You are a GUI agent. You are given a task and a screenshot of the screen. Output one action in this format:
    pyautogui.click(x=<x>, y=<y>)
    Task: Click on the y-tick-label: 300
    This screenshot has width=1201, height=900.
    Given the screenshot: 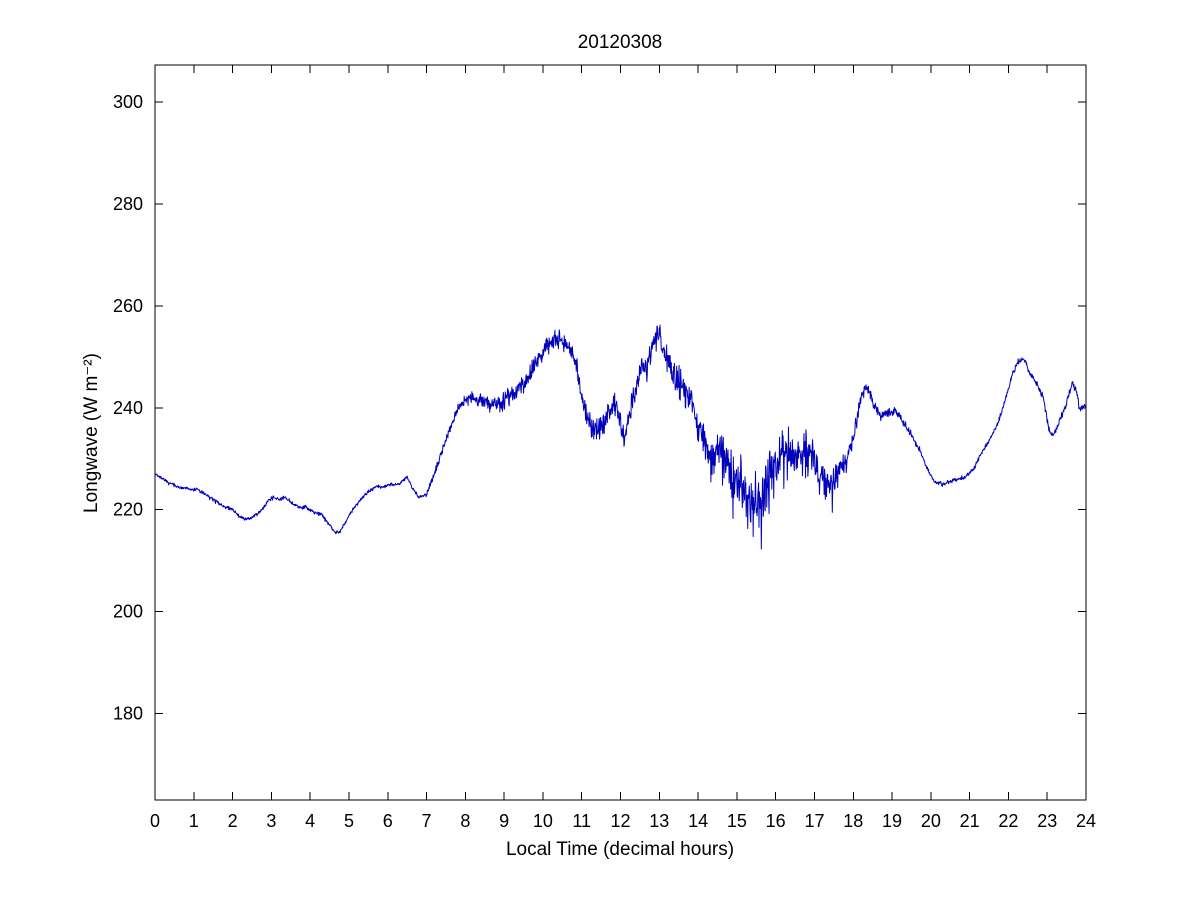 What is the action you would take?
    pyautogui.click(x=128, y=102)
    